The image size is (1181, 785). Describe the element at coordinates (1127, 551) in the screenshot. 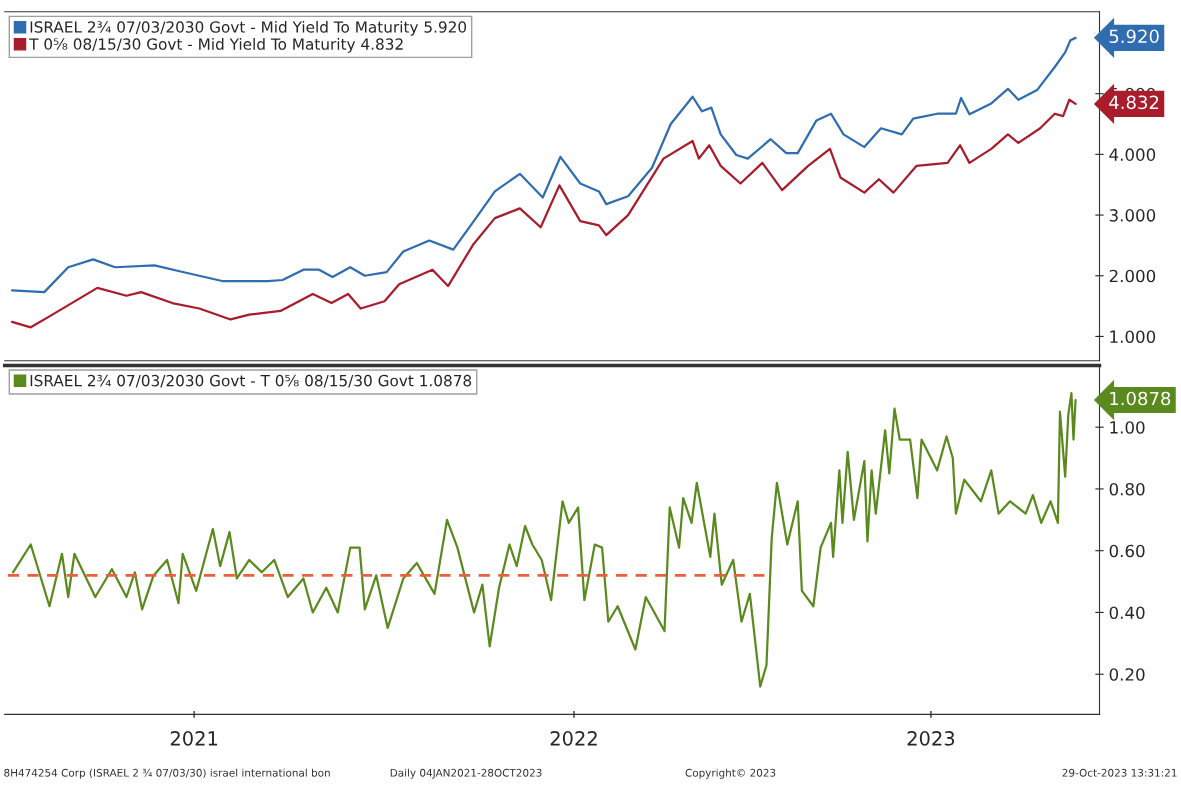

I see `y-tick-label: 0.60` at that location.